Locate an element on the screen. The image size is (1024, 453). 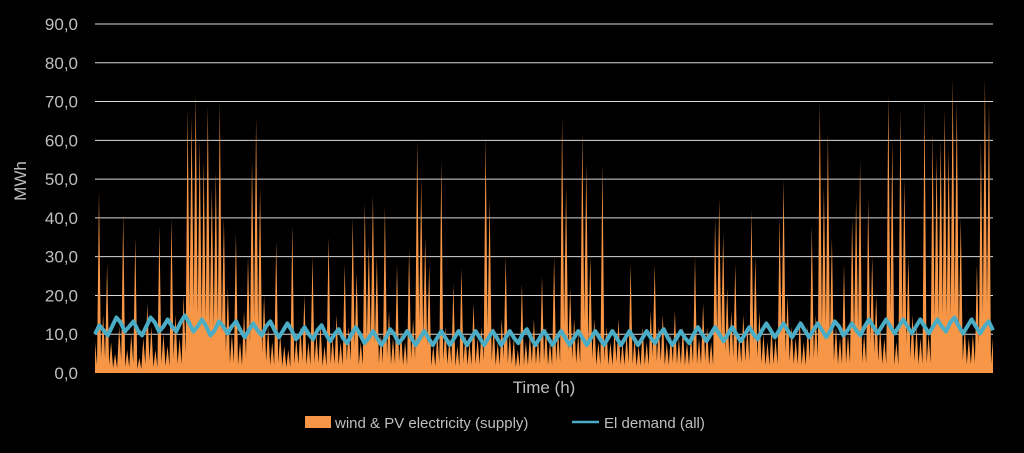
y-tick-label: 10,0 is located at coordinates (61, 334).